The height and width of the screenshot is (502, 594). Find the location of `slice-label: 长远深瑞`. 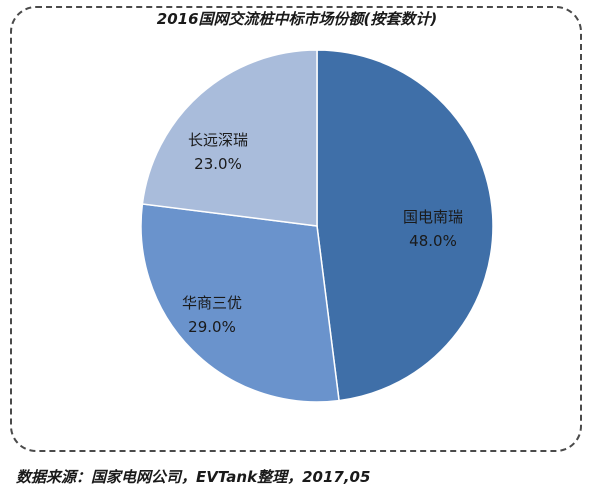

slice-label: 长远深瑞 is located at coordinates (218, 140).